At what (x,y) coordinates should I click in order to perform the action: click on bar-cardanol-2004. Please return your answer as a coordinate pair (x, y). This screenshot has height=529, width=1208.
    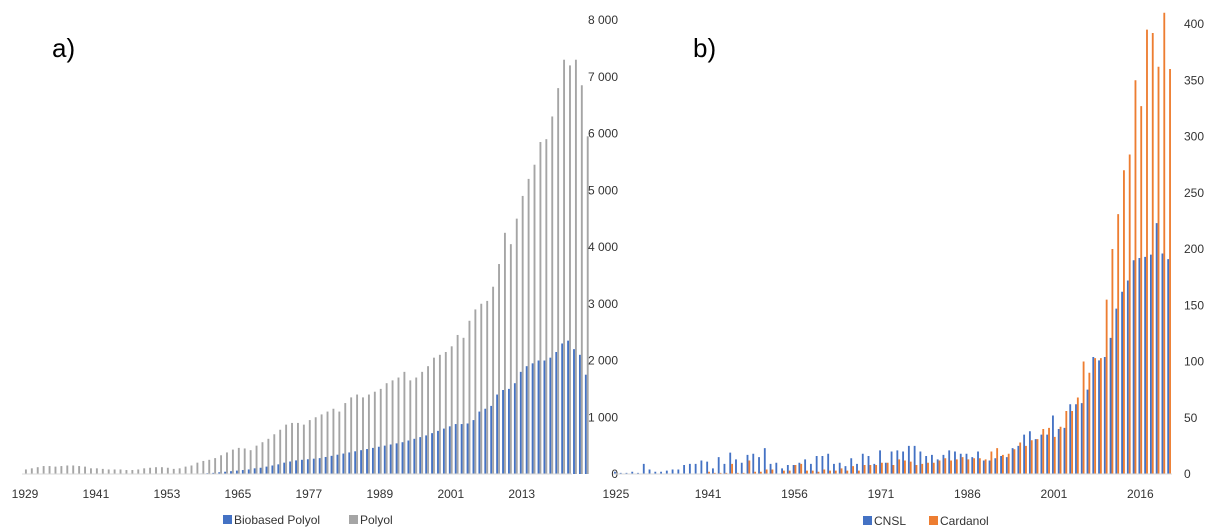
    Looking at the image, I should click on (1072, 442).